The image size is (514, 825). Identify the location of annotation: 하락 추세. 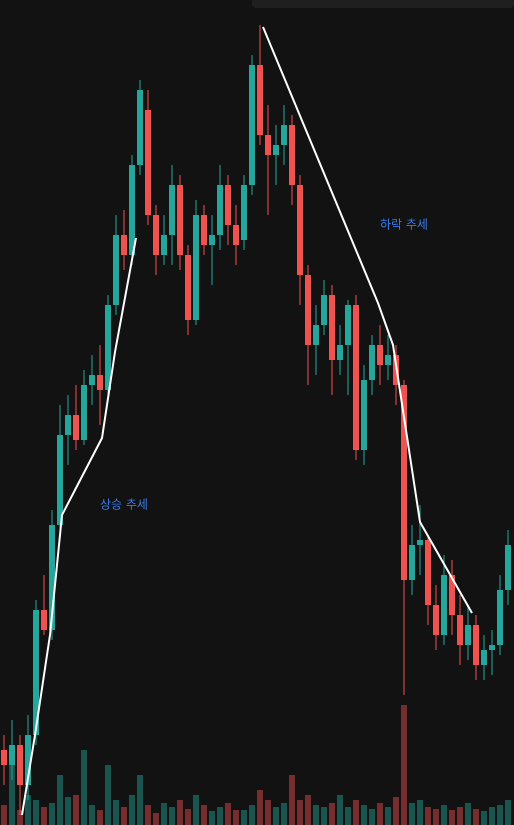
(404, 225).